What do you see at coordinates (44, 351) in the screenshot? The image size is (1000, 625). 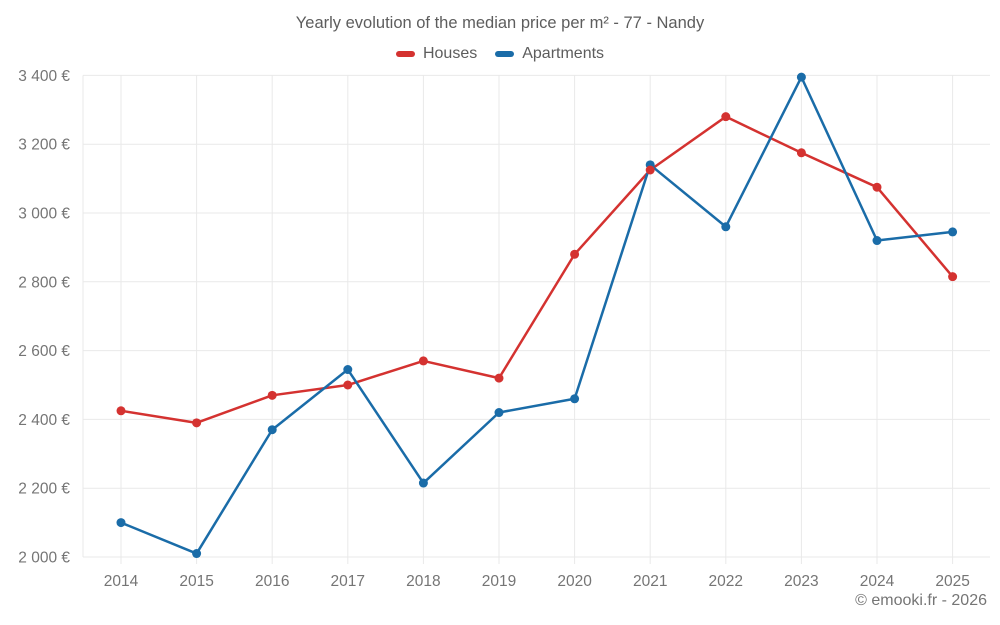 I see `y-tick-label: 2 600 €` at bounding box center [44, 351].